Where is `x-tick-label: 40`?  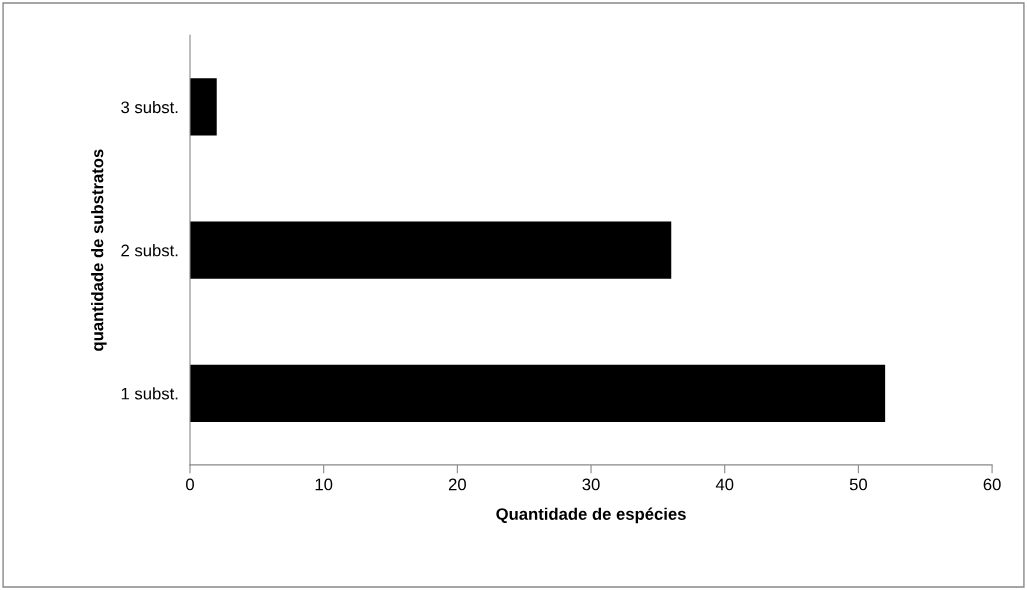
x-tick-label: 40 is located at coordinates (724, 484).